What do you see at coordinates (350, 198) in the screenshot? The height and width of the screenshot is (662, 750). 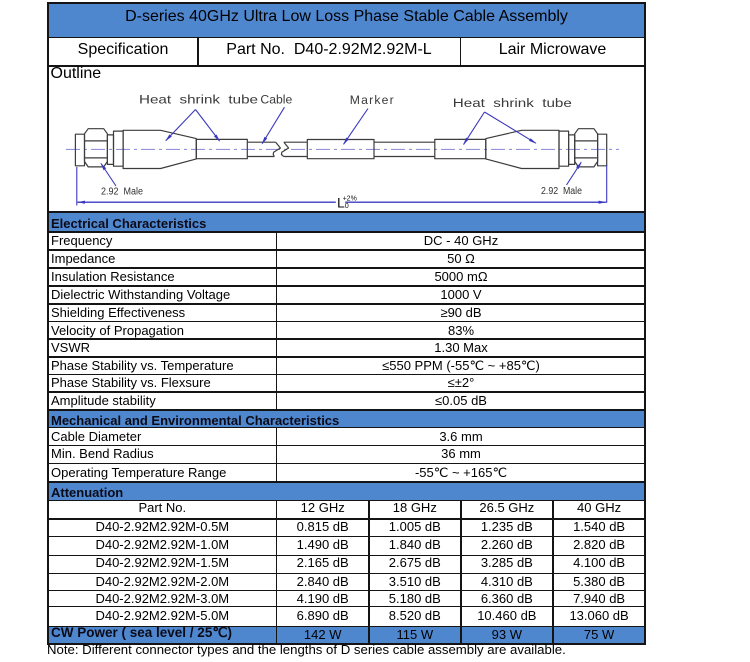 I see `svg-text: +2%` at bounding box center [350, 198].